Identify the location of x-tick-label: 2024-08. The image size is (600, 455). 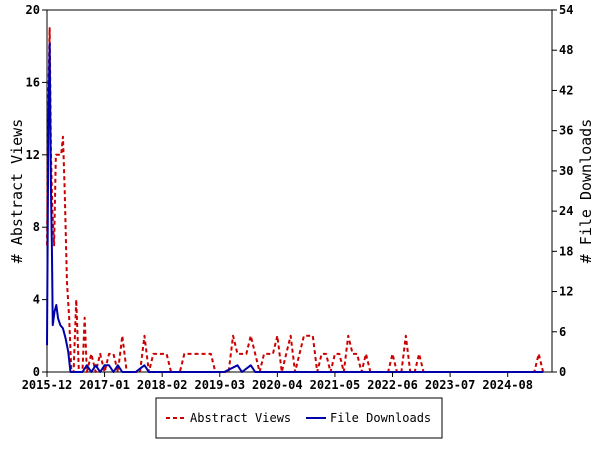
(507, 385).